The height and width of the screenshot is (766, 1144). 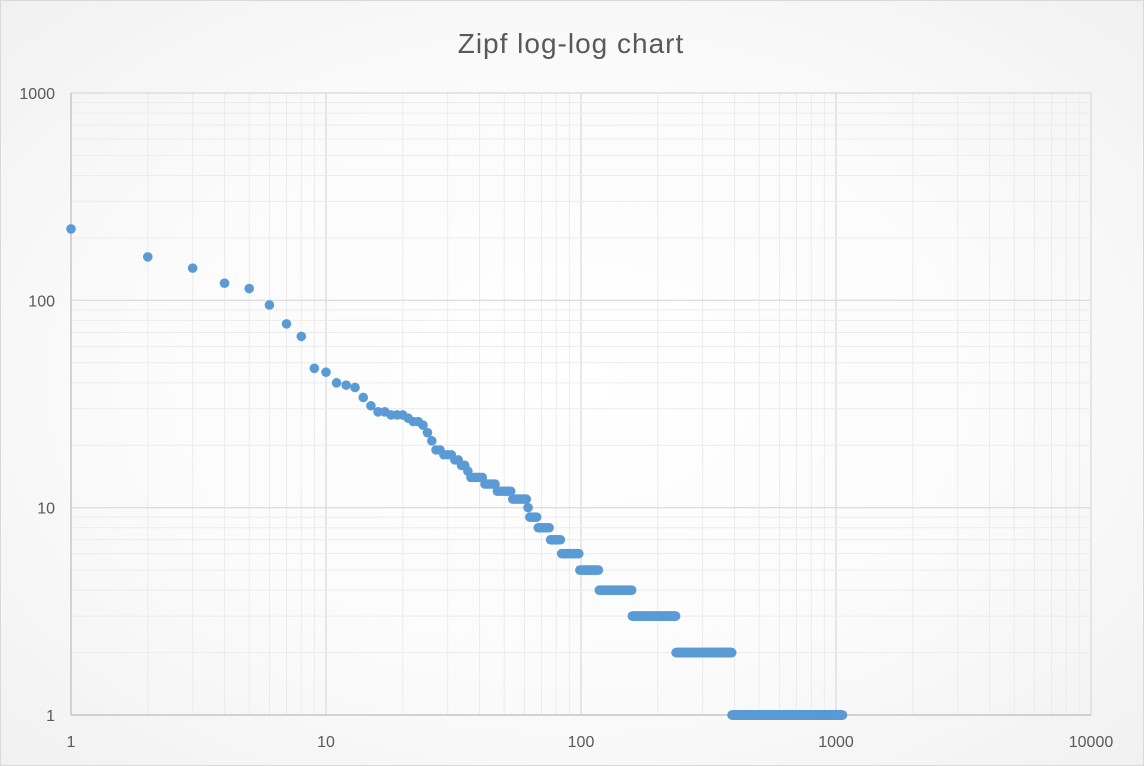 What do you see at coordinates (836, 742) in the screenshot?
I see `x-tick-label: 1000` at bounding box center [836, 742].